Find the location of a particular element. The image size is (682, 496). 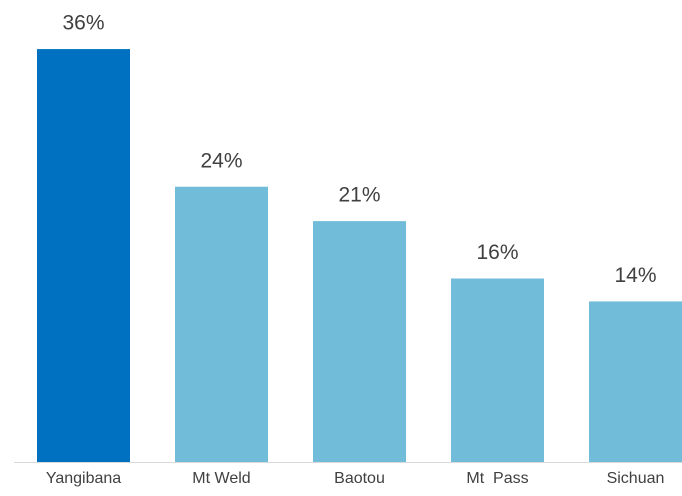

x-tick-label: Baotou is located at coordinates (359, 478).